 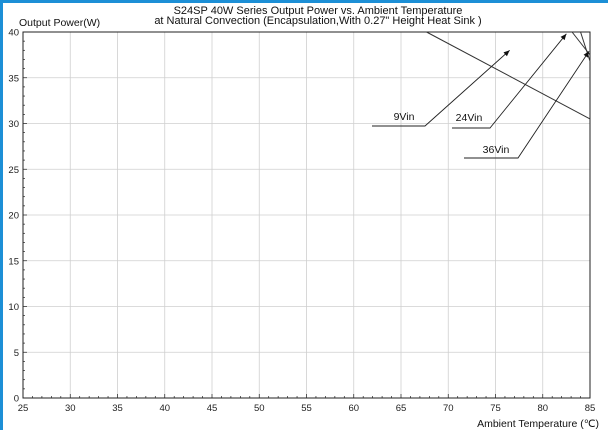 I want to click on leader-line-36vin, so click(x=527, y=104).